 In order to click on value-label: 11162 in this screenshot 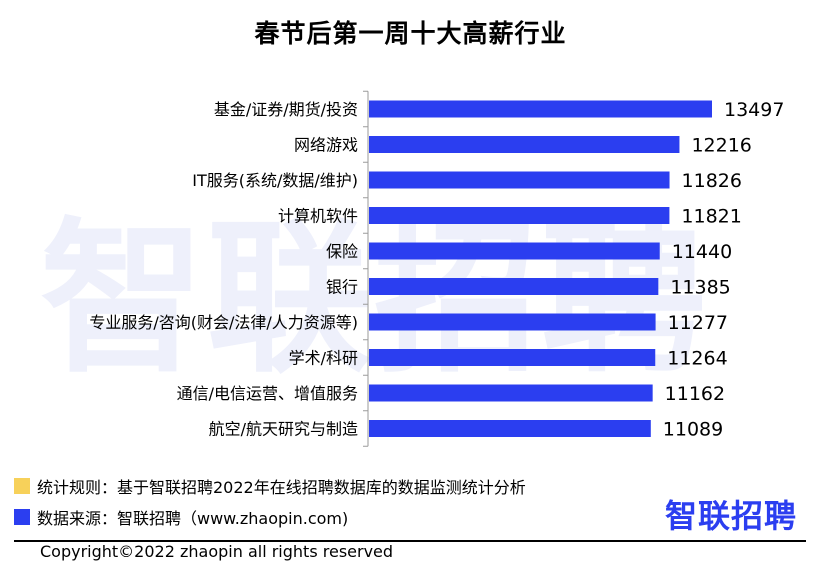, I will do `click(695, 394)`.